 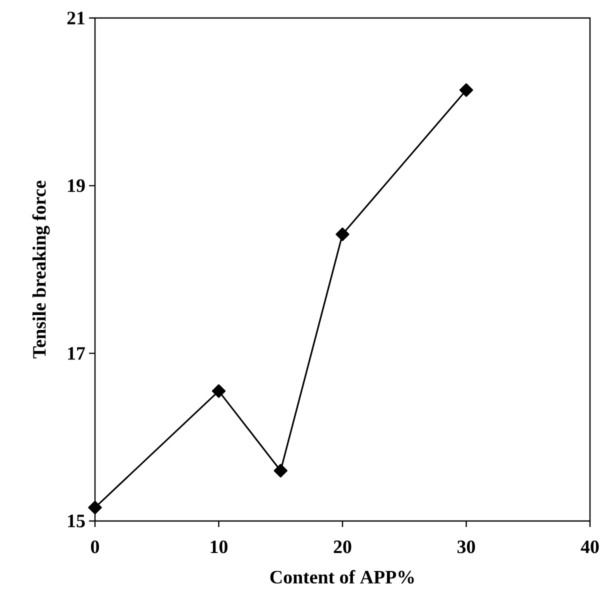 What do you see at coordinates (94, 547) in the screenshot?
I see `x-tick-label: 0` at bounding box center [94, 547].